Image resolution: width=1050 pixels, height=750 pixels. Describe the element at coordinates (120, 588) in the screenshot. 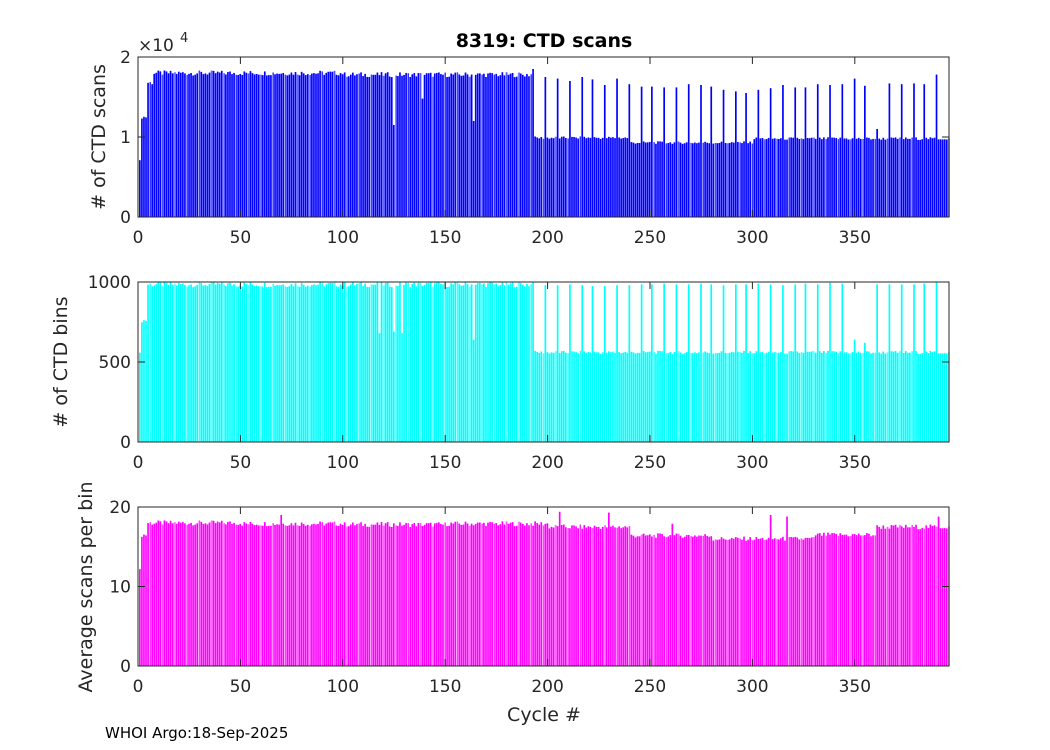

I see `y-tick-label: 10` at that location.